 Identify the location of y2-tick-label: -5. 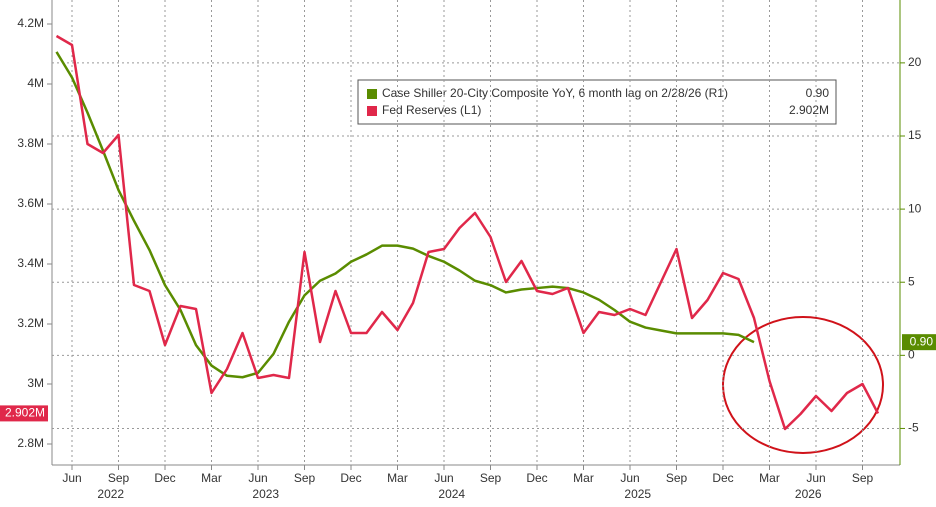
(913, 428).